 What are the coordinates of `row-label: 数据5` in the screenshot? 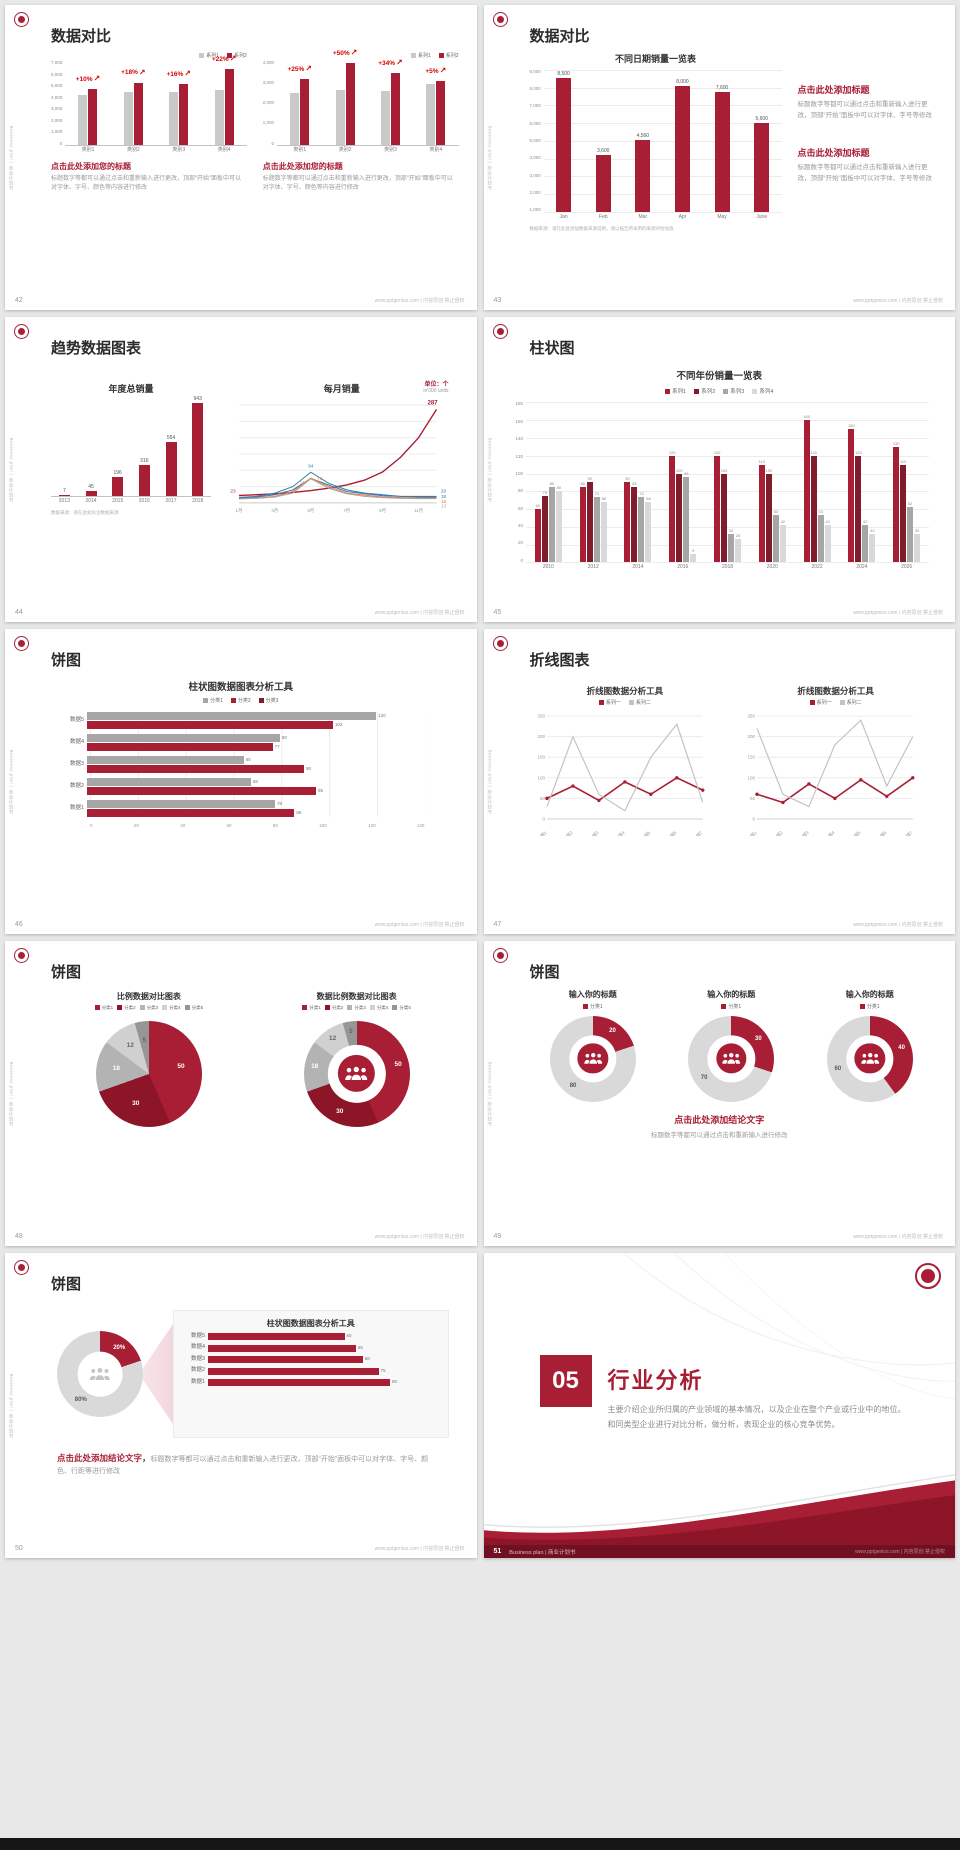 It's located at (197, 1335).